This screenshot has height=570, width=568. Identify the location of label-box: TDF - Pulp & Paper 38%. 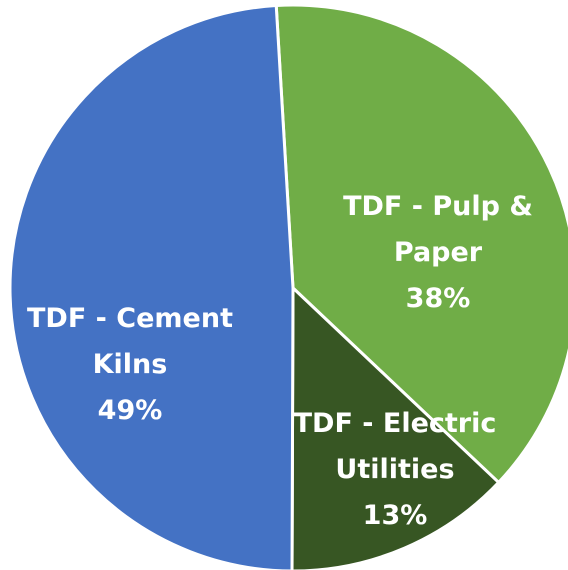
(438, 253).